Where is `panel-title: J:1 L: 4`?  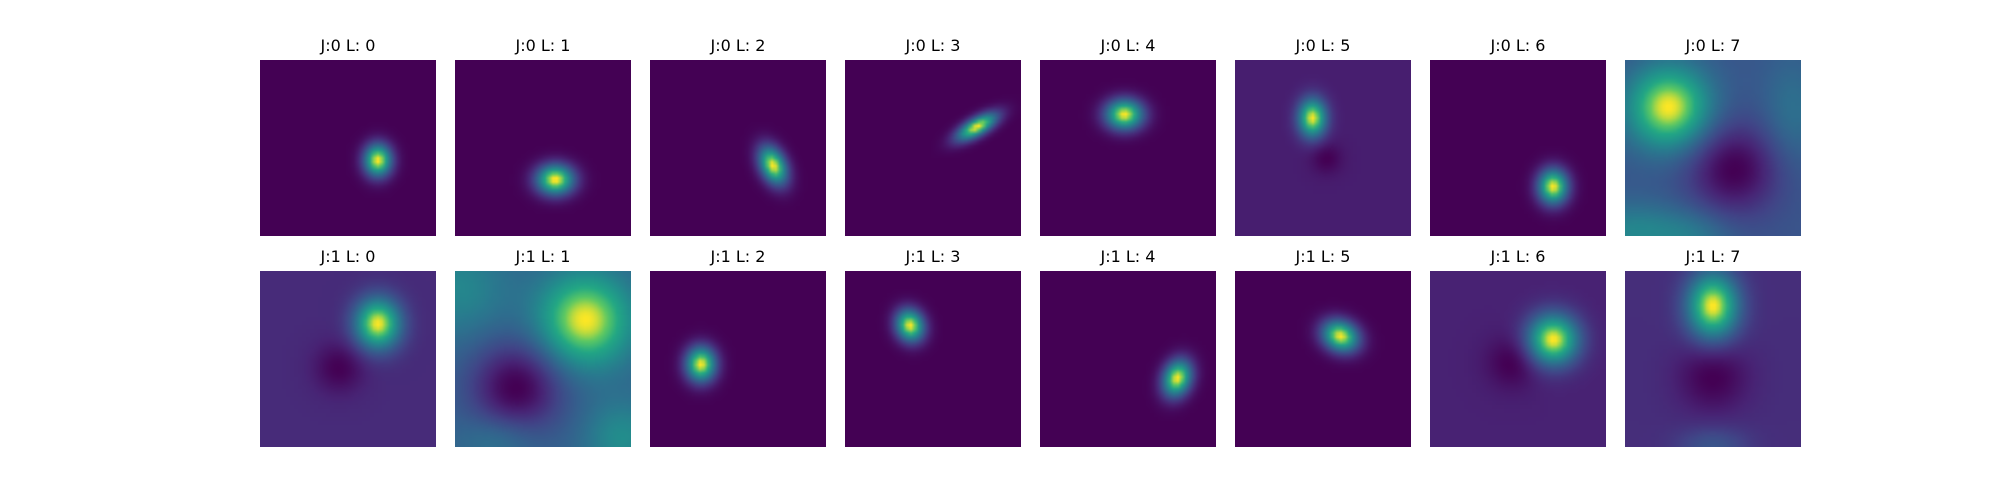 panel-title: J:1 L: 4 is located at coordinates (1128, 256).